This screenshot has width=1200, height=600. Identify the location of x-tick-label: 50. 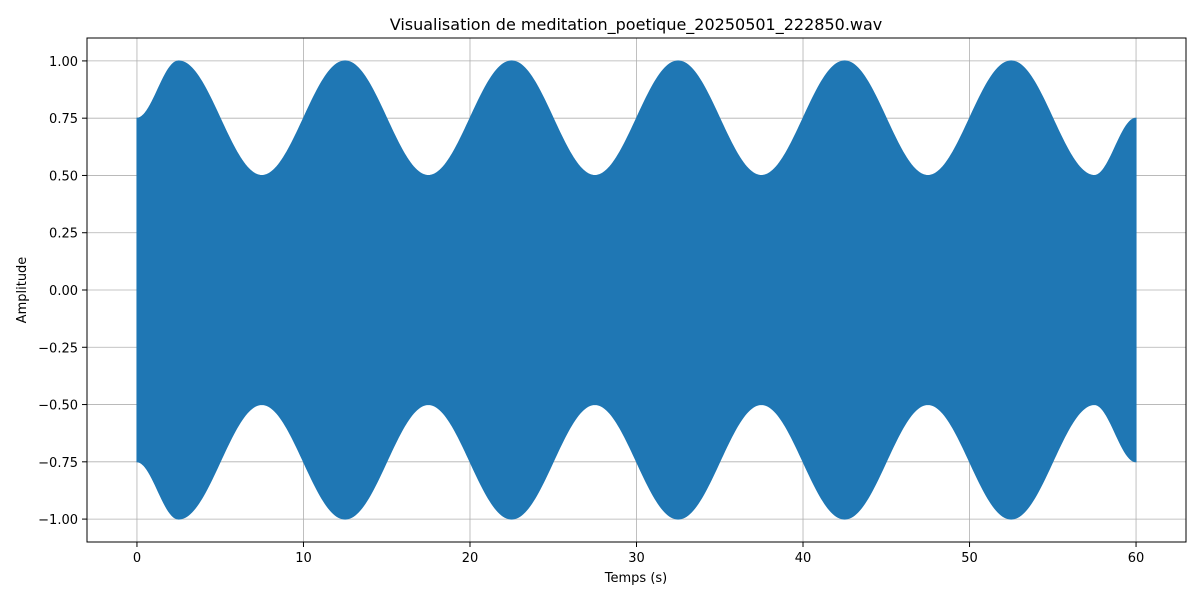
(969, 558).